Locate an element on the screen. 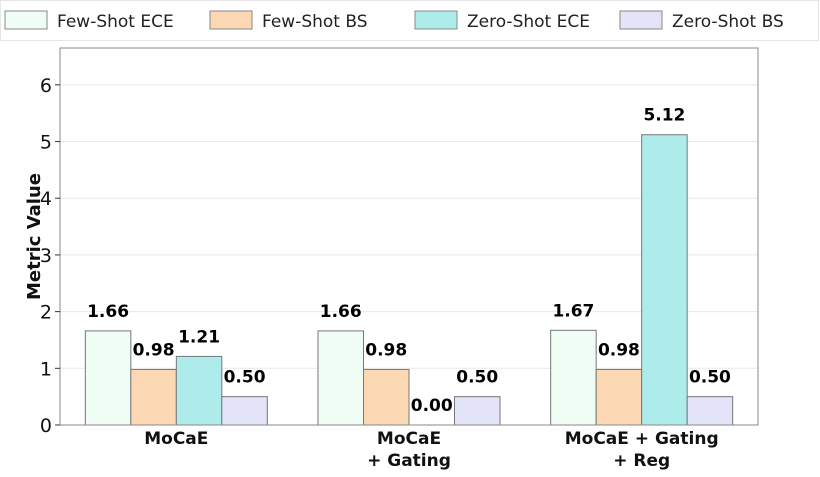 This screenshot has width=820, height=477. legend-label: Zero-Shot ECE is located at coordinates (528, 22).